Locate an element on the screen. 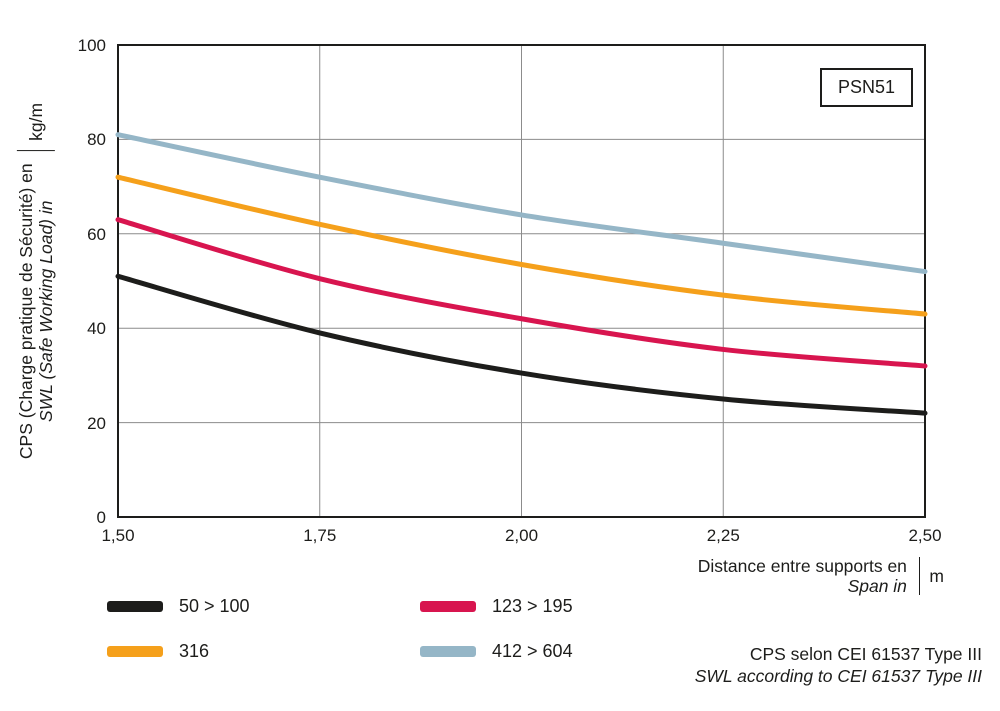 Image resolution: width=1000 pixels, height=711 pixels. legend-item: 412 > 604 is located at coordinates (496, 651).